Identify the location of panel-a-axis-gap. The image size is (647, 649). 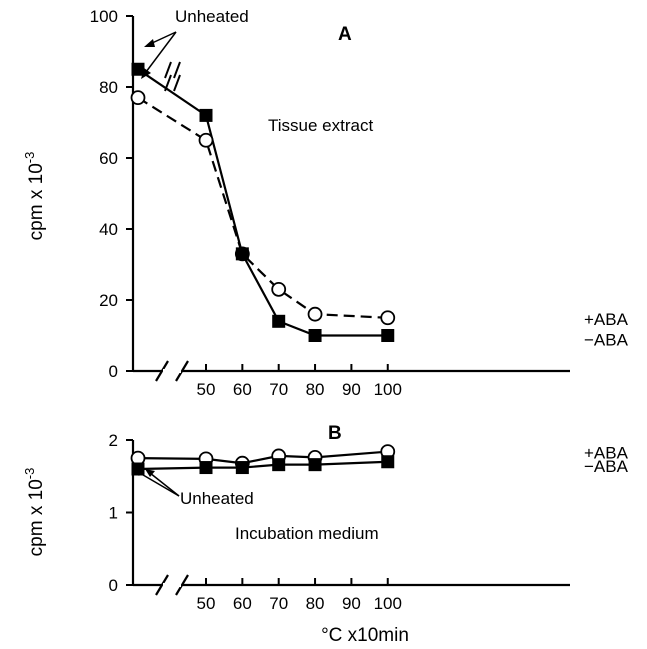
(172, 371).